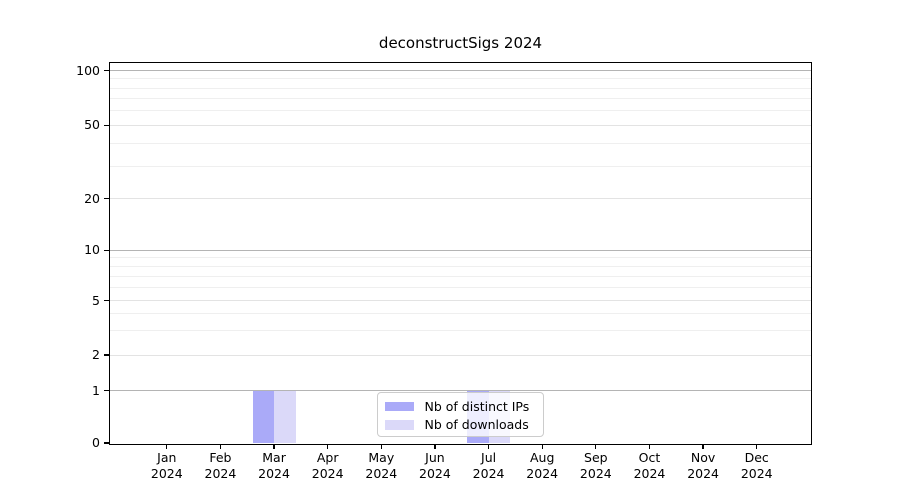 The height and width of the screenshot is (500, 900). Describe the element at coordinates (649, 457) in the screenshot. I see `x-tick-label-line: Oct` at that location.